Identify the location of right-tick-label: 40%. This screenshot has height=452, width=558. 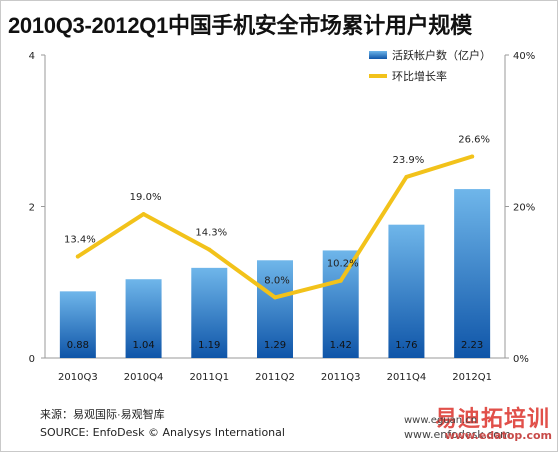
(524, 56).